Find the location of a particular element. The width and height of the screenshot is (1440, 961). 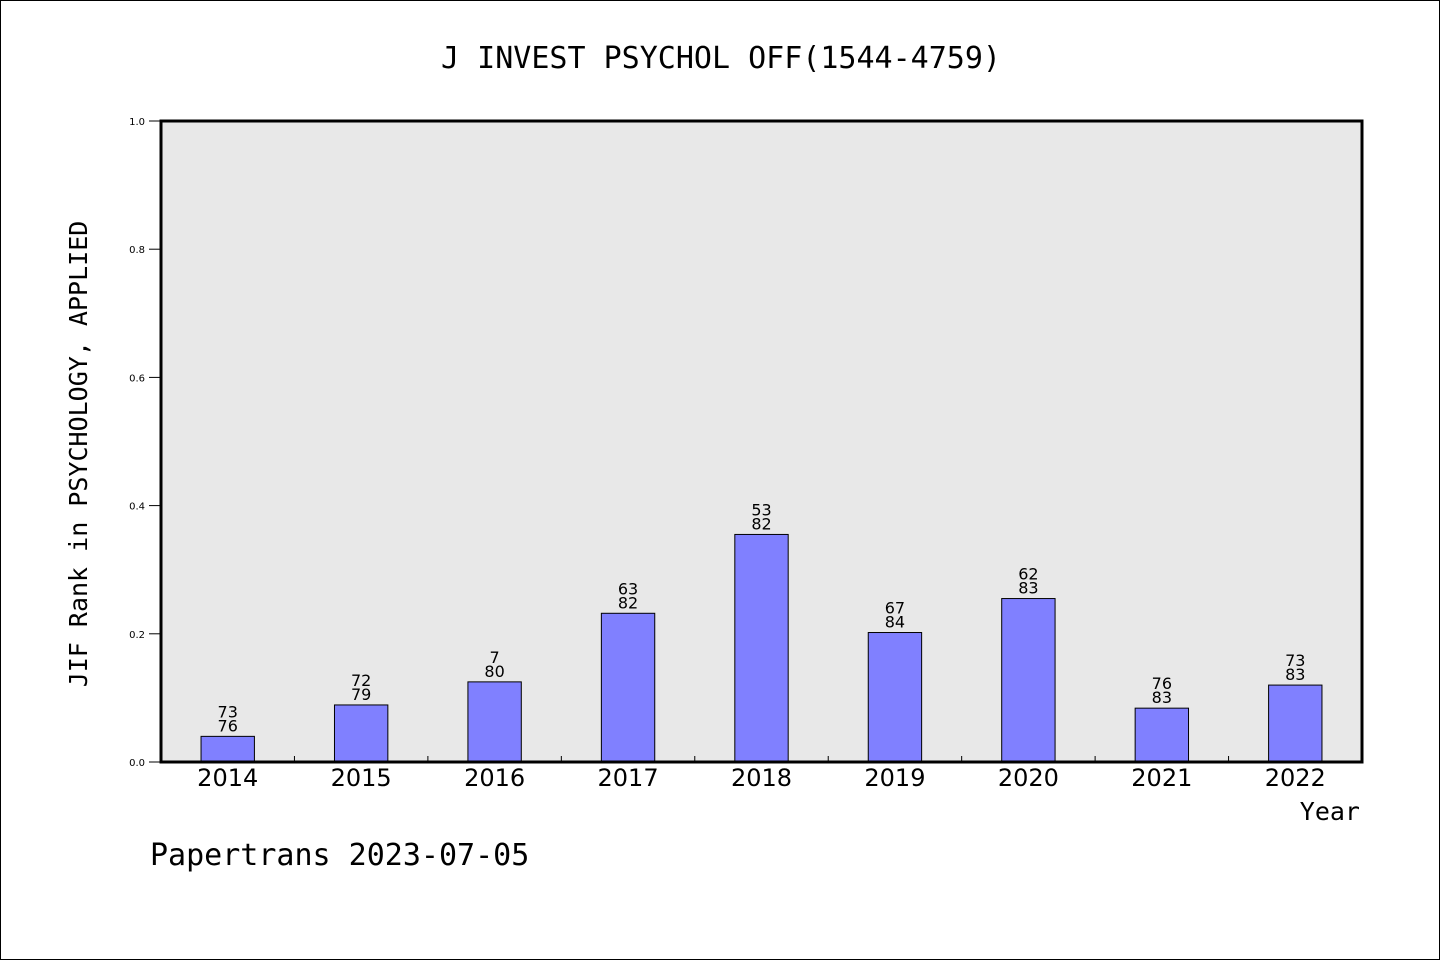

bar-2015 is located at coordinates (361, 733).